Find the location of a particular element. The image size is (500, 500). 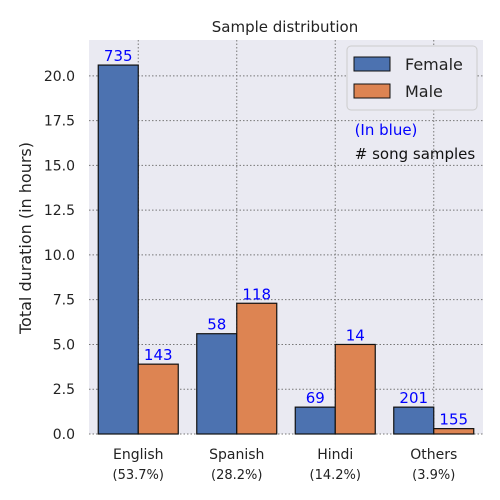

x-tick-percentage: (28.2%) is located at coordinates (236, 475).